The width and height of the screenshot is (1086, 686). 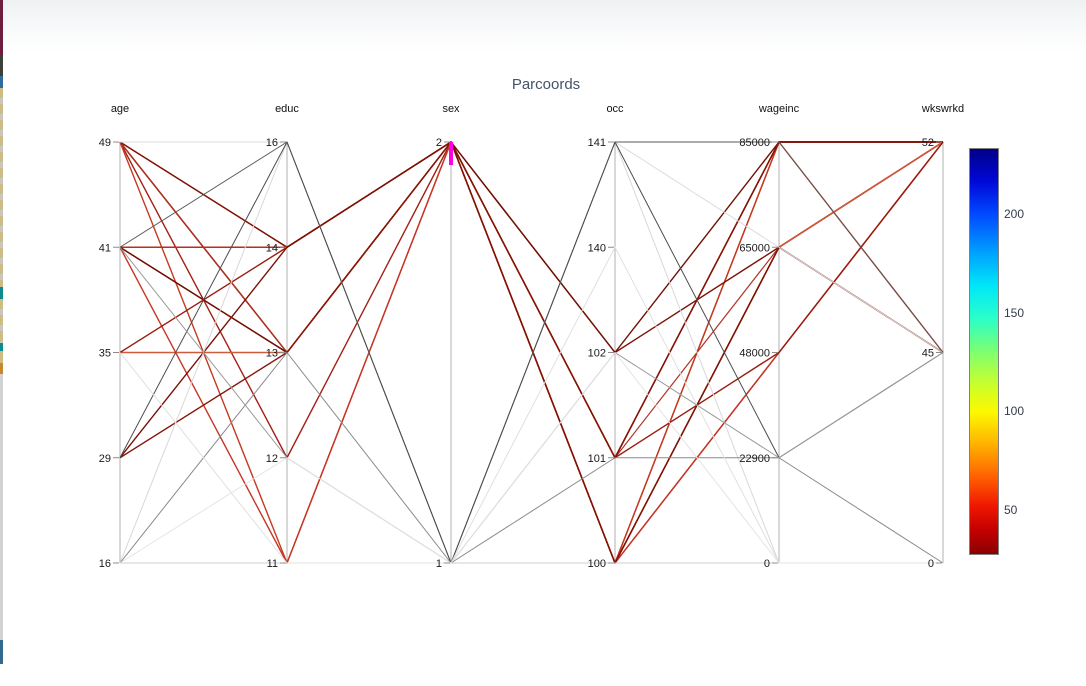 What do you see at coordinates (928, 143) in the screenshot?
I see `tick-label: 52` at bounding box center [928, 143].